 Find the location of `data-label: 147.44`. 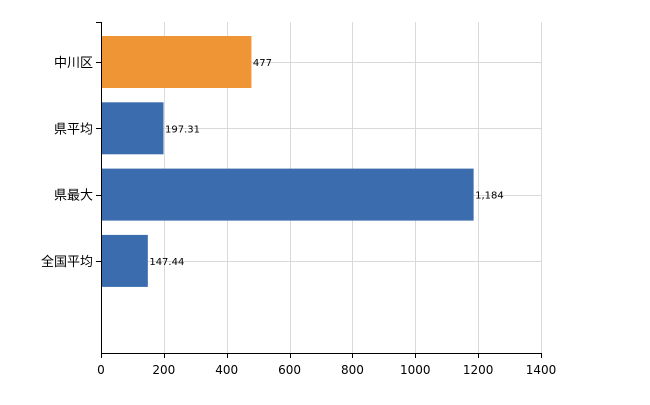

data-label: 147.44 is located at coordinates (166, 262).